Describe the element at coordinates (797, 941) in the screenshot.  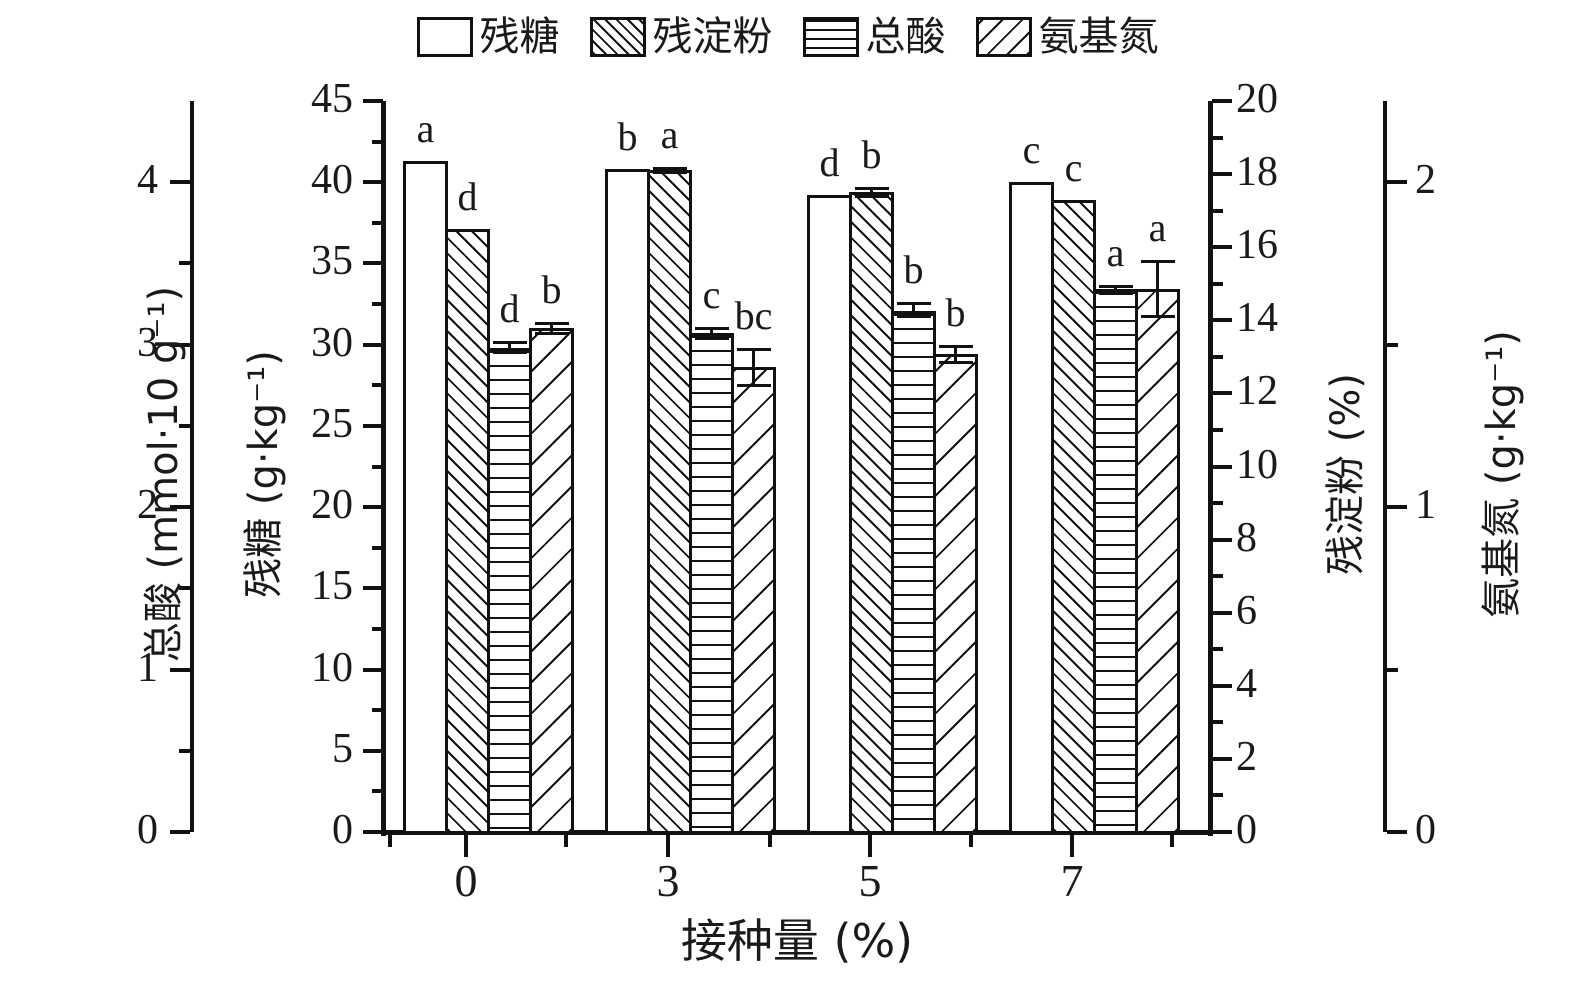
I see `axis-x-title: 接种量 (%)` at that location.